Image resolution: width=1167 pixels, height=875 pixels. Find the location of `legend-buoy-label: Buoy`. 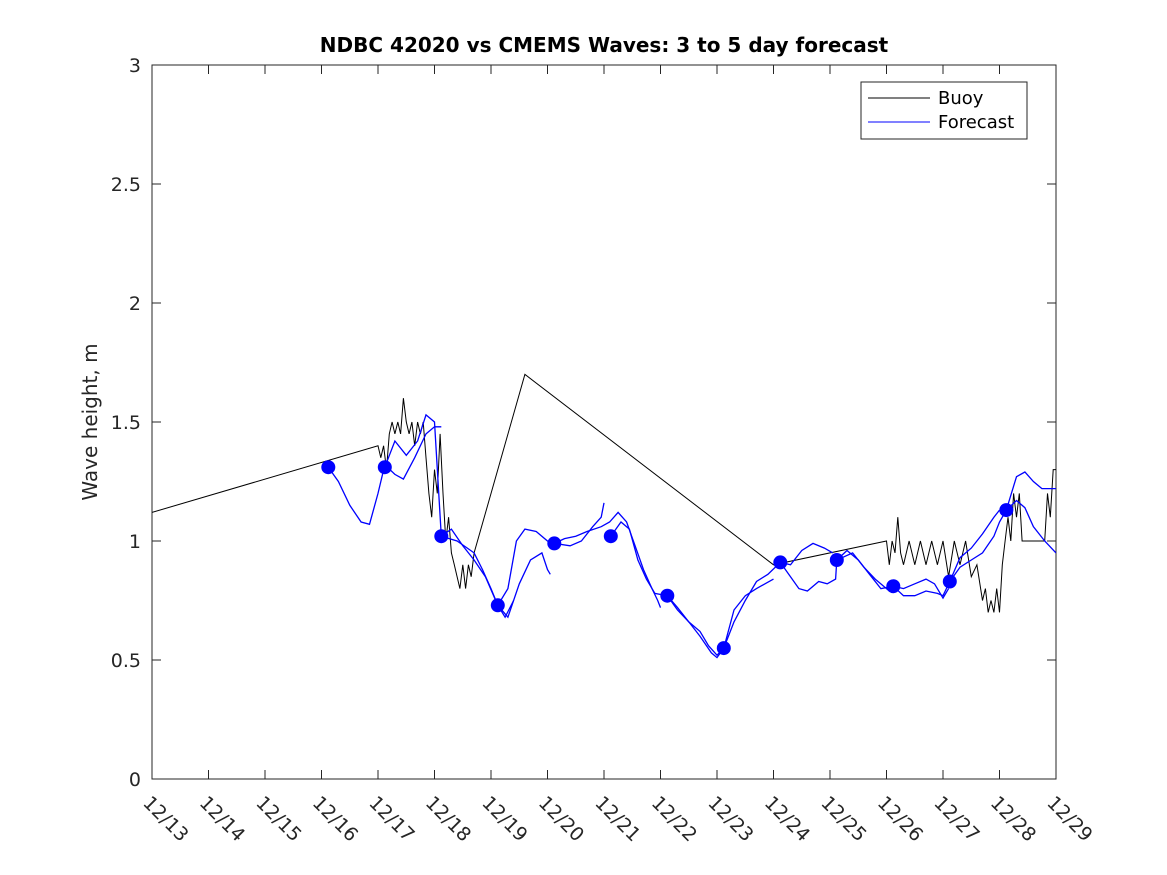

legend-buoy-label: Buoy is located at coordinates (961, 98).